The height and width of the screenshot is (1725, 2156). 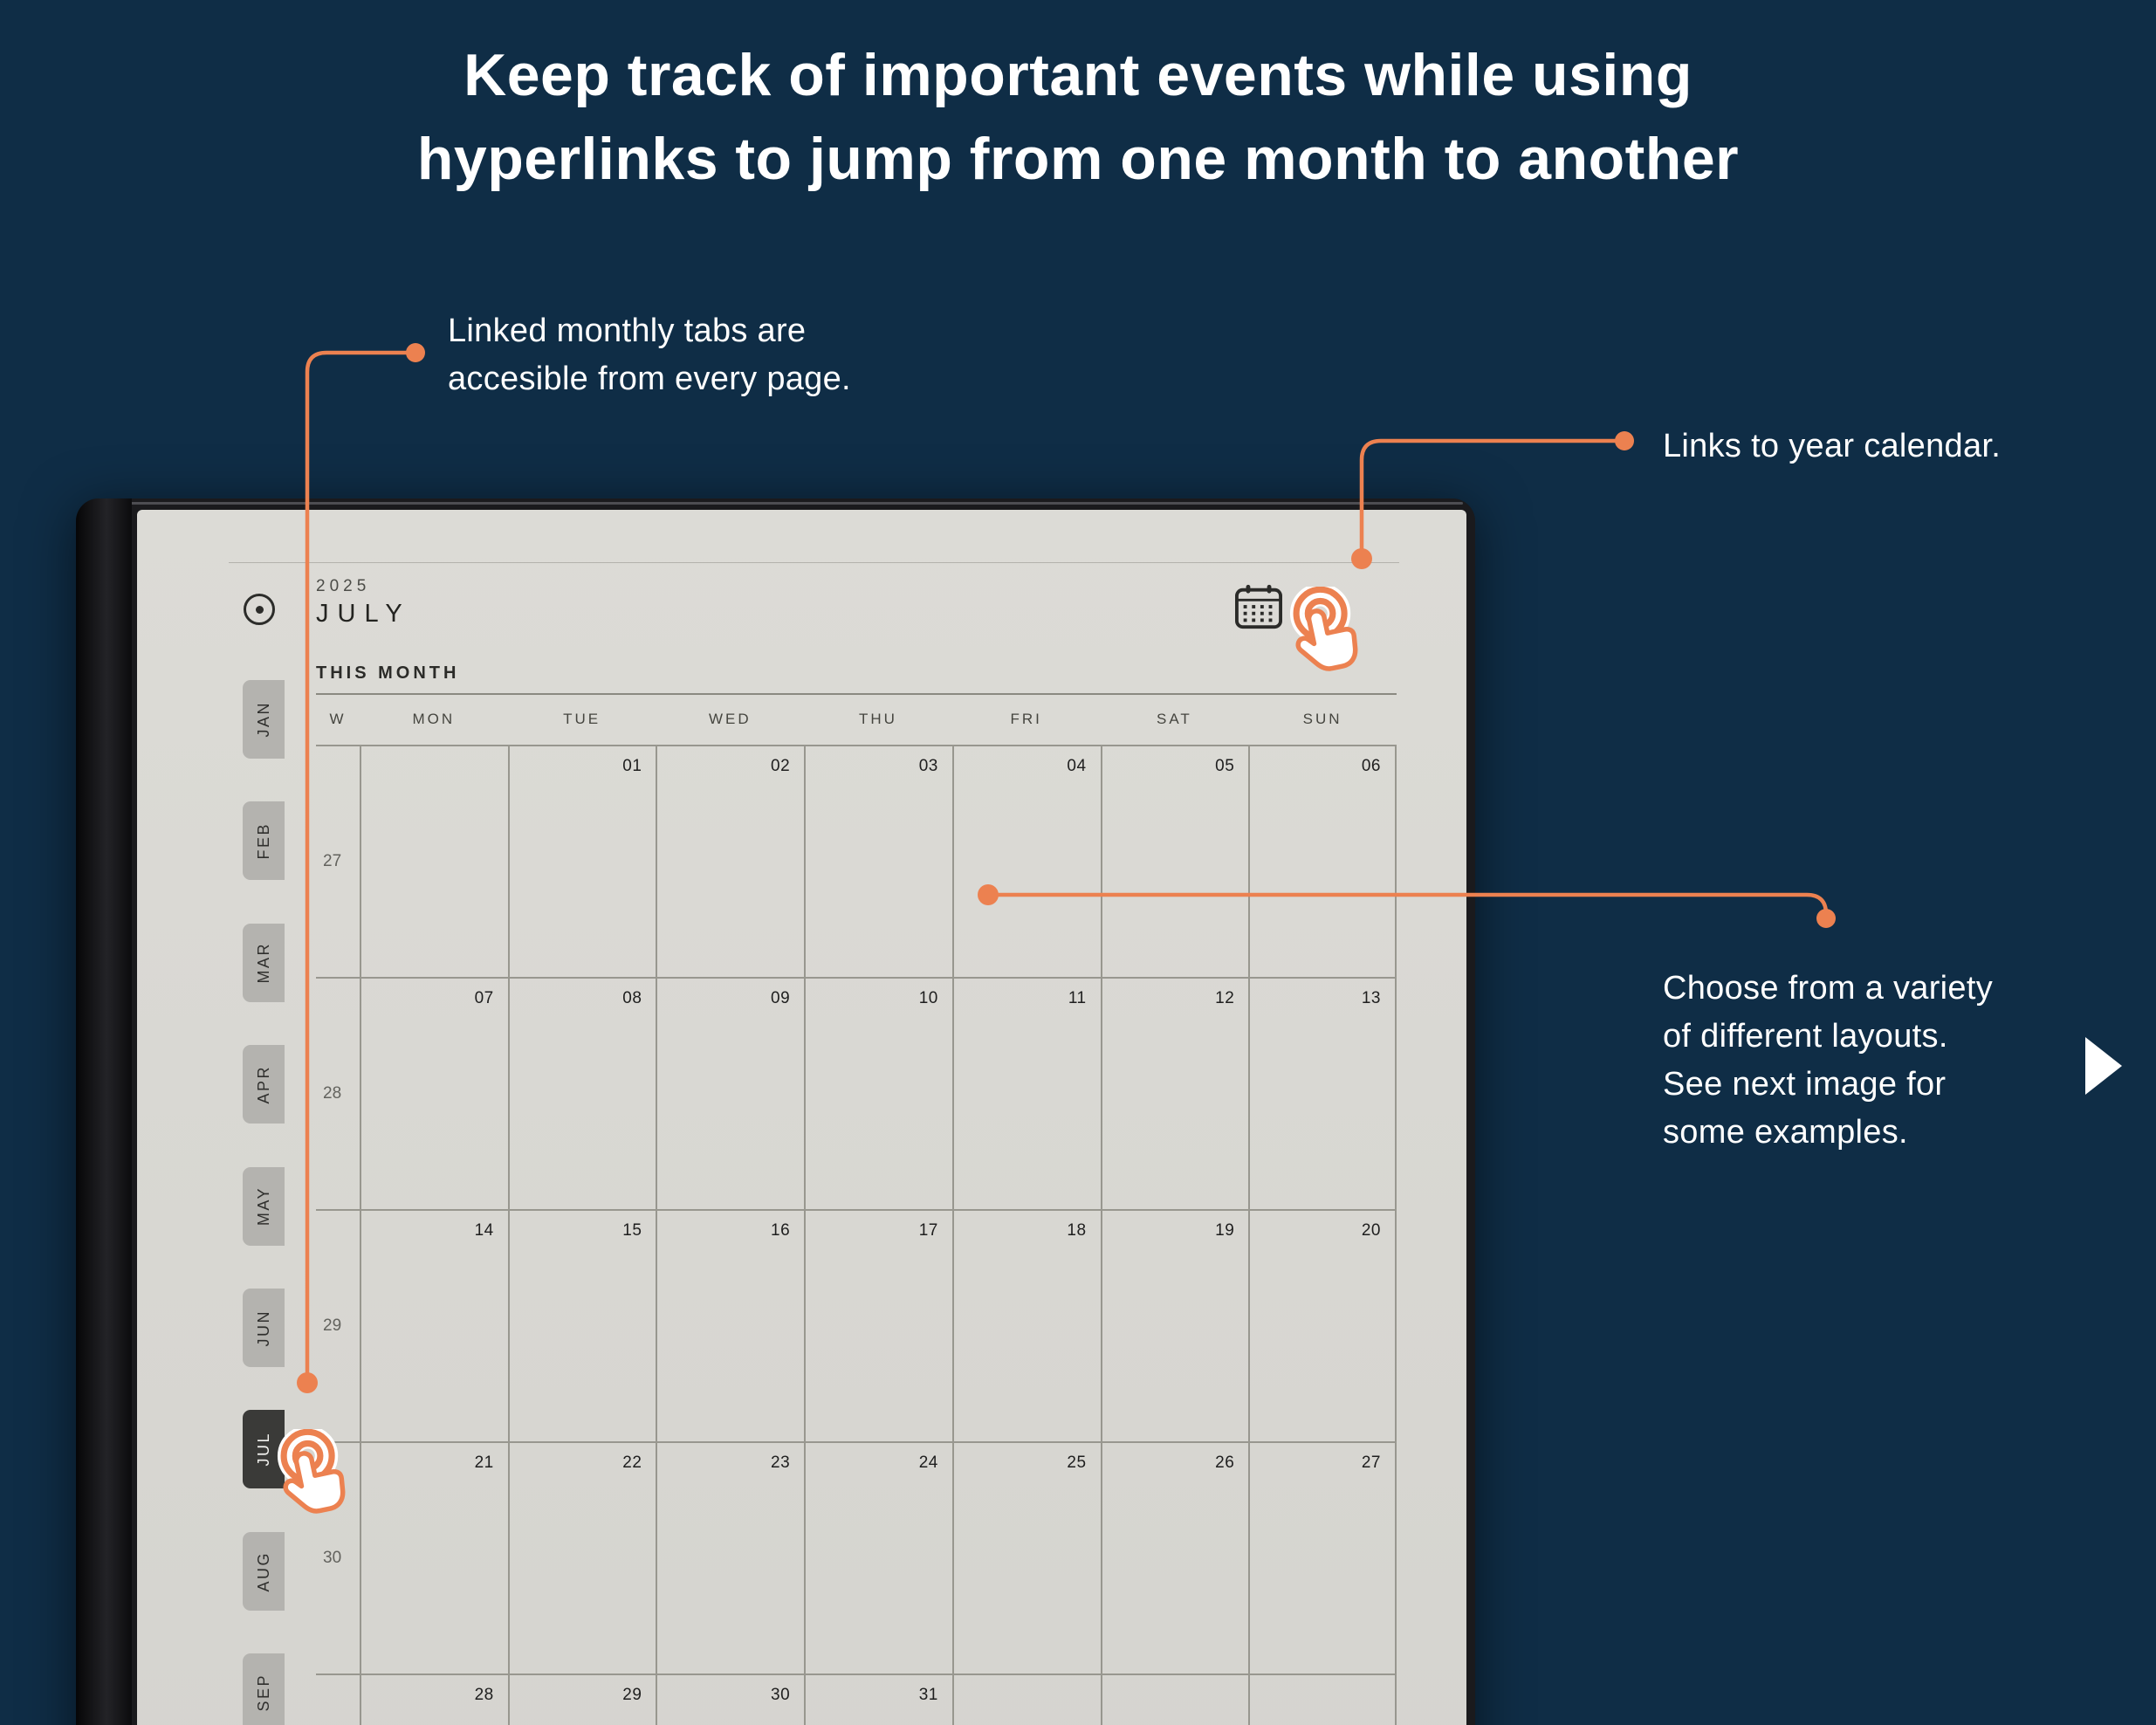 I want to click on month-tab-jul: JUL, so click(x=264, y=1449).